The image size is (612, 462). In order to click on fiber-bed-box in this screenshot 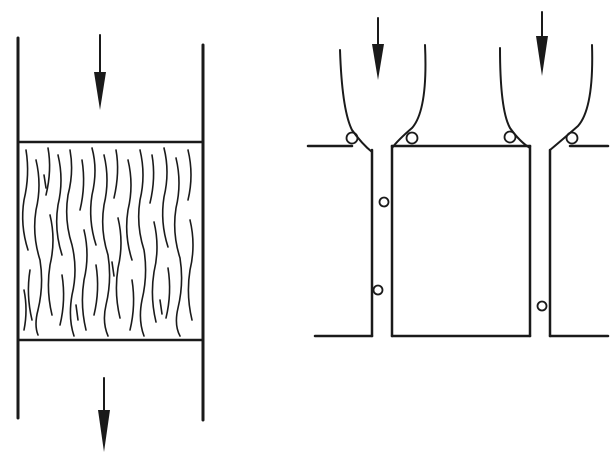, I will do `click(110, 241)`.